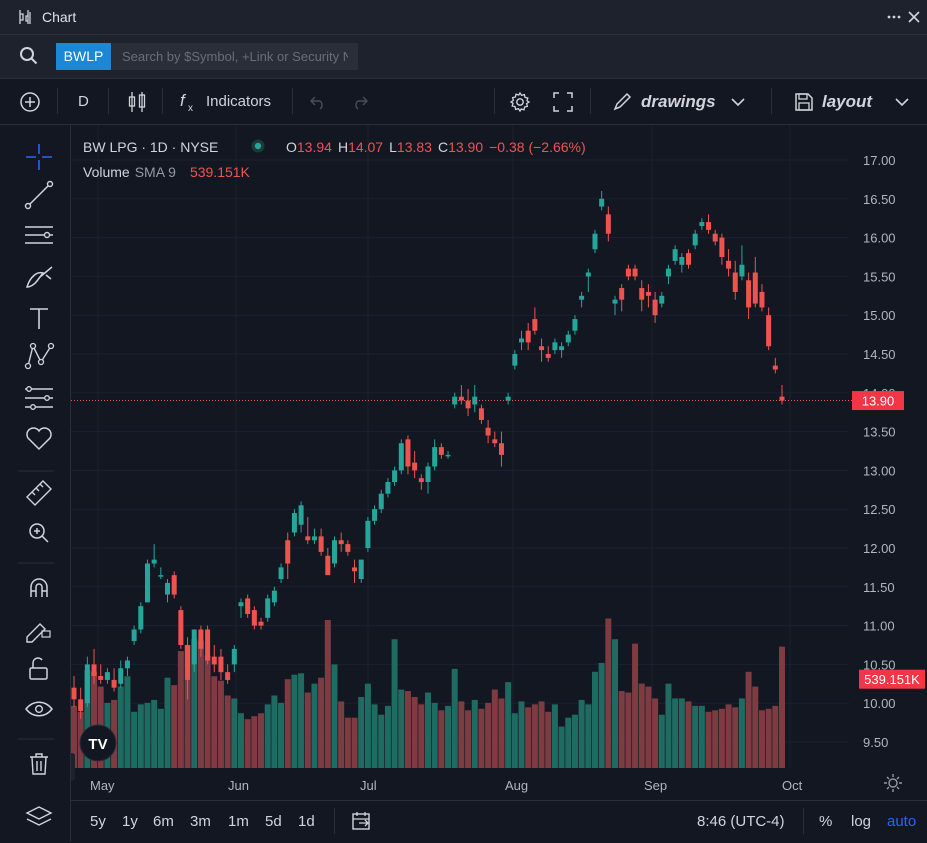  Describe the element at coordinates (98, 743) in the screenshot. I see `tradingview-logo: TV` at that location.